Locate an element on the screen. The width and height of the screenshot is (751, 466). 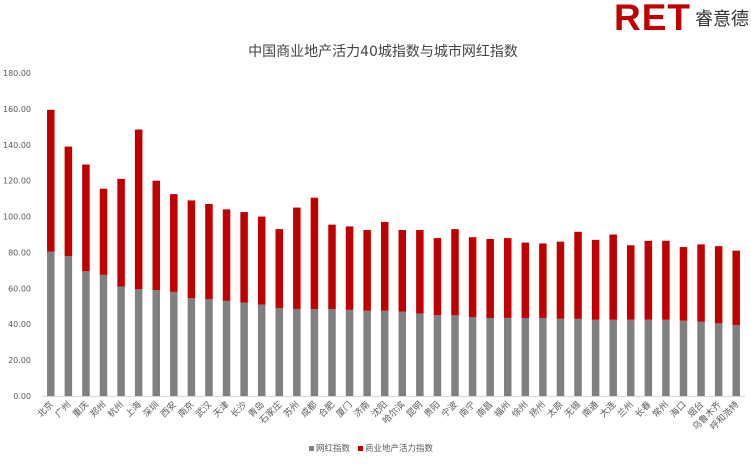
x-tick-label: 大连 is located at coordinates (607, 409).